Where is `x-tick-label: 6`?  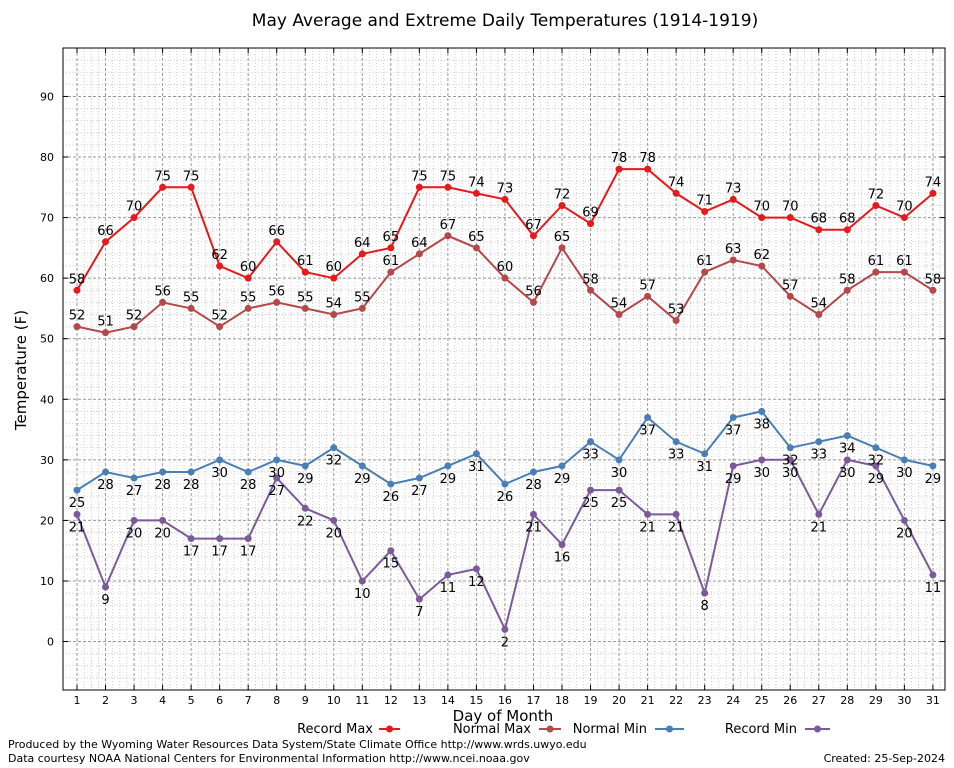
x-tick-label: 6 is located at coordinates (219, 700).